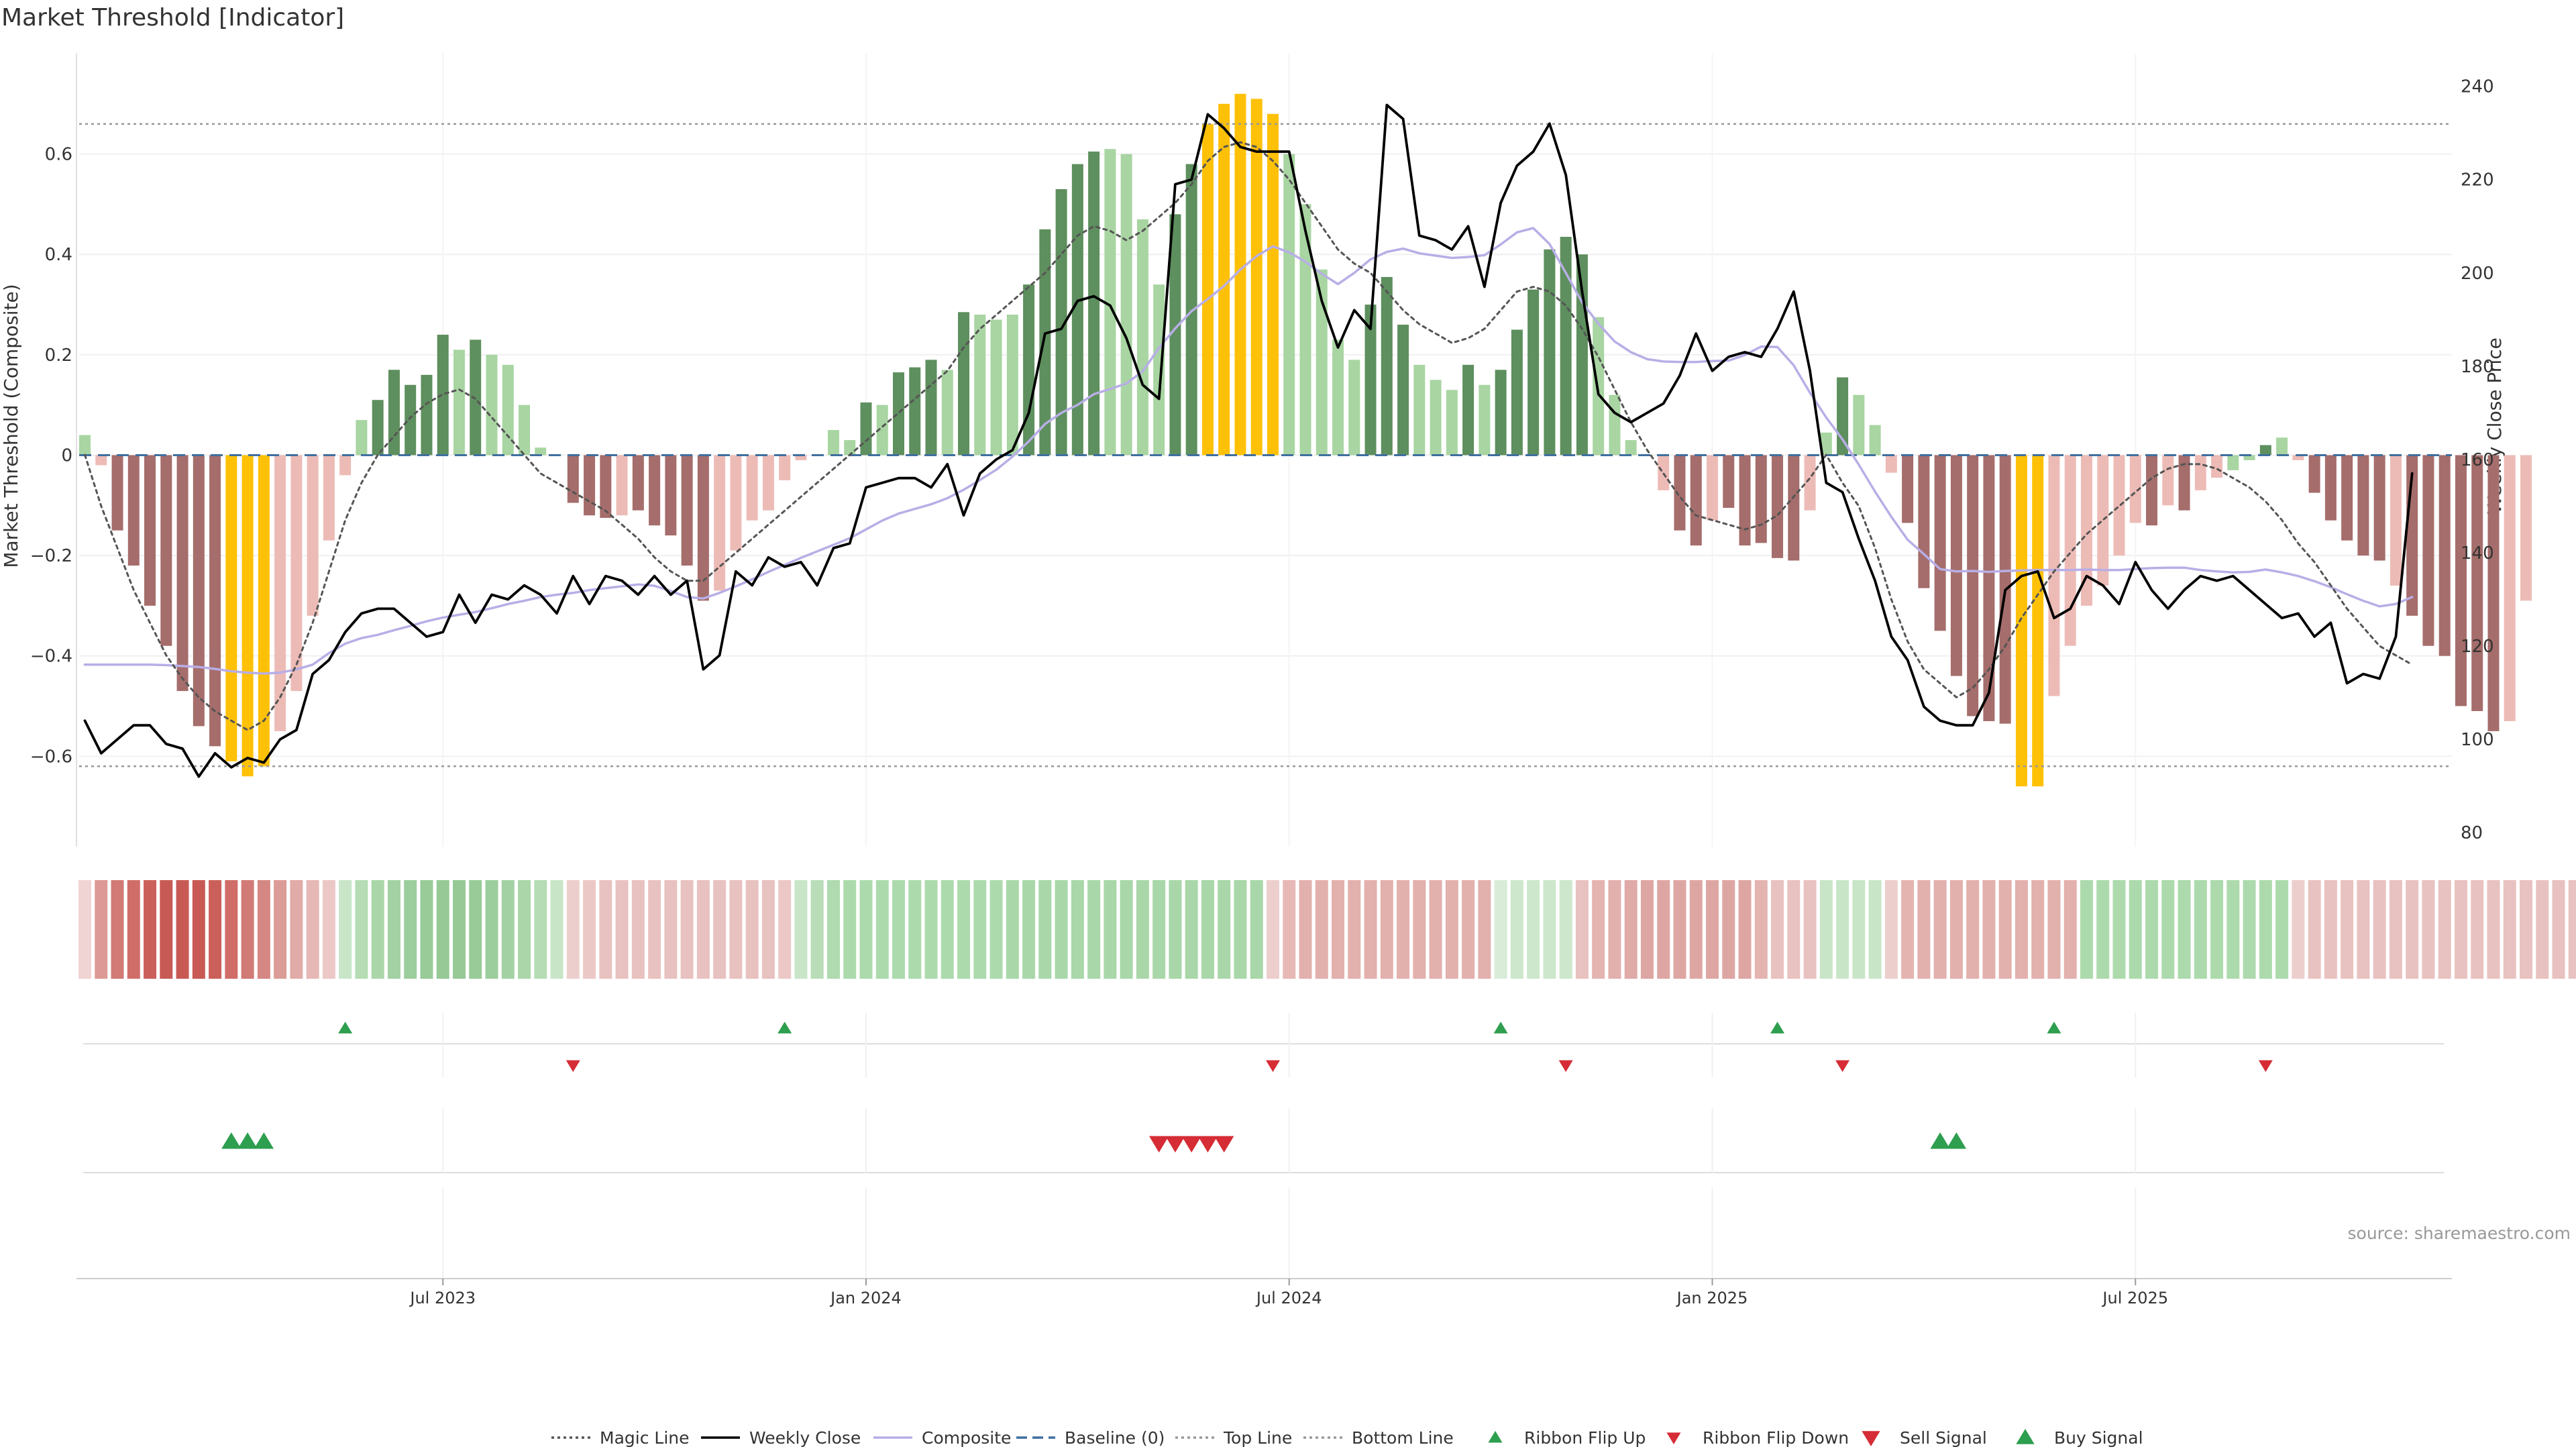 The width and height of the screenshot is (2576, 1449). What do you see at coordinates (2459, 1233) in the screenshot?
I see `source-note: source: sharemaestro.com` at bounding box center [2459, 1233].